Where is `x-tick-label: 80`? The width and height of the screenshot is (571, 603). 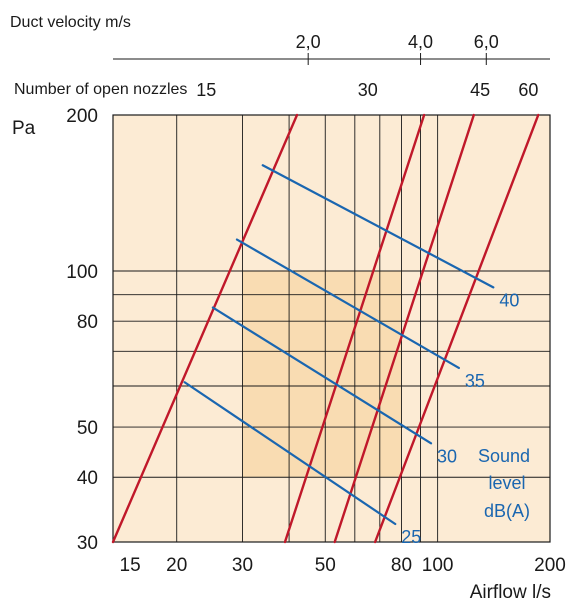 x-tick-label: 80 is located at coordinates (401, 565).